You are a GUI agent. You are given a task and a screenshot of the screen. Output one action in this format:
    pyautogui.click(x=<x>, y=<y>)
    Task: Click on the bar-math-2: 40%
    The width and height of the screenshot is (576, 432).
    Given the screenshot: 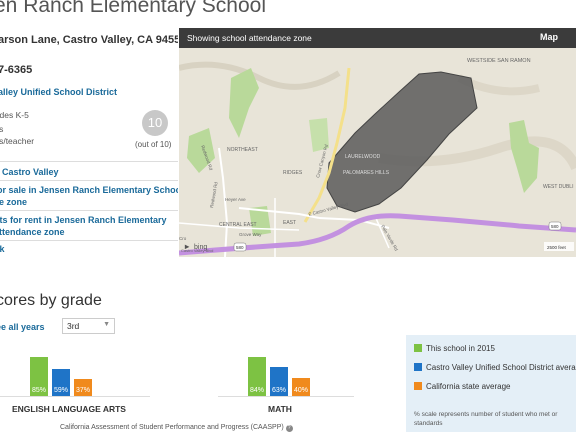 What is the action you would take?
    pyautogui.click(x=301, y=387)
    